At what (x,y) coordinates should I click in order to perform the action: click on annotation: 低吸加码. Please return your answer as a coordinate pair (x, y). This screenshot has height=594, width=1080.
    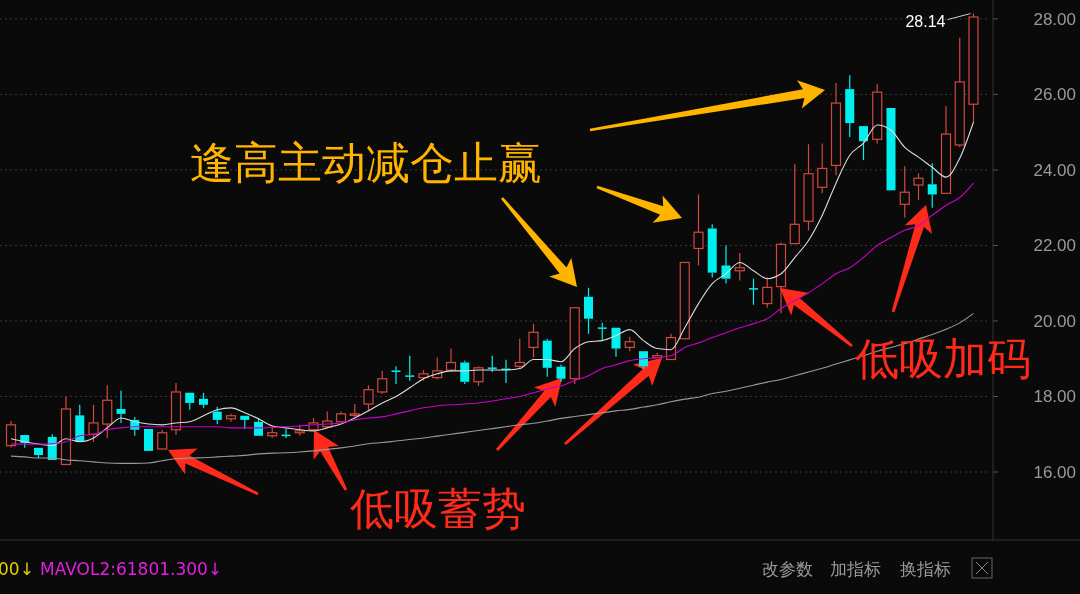
    Looking at the image, I should click on (943, 358).